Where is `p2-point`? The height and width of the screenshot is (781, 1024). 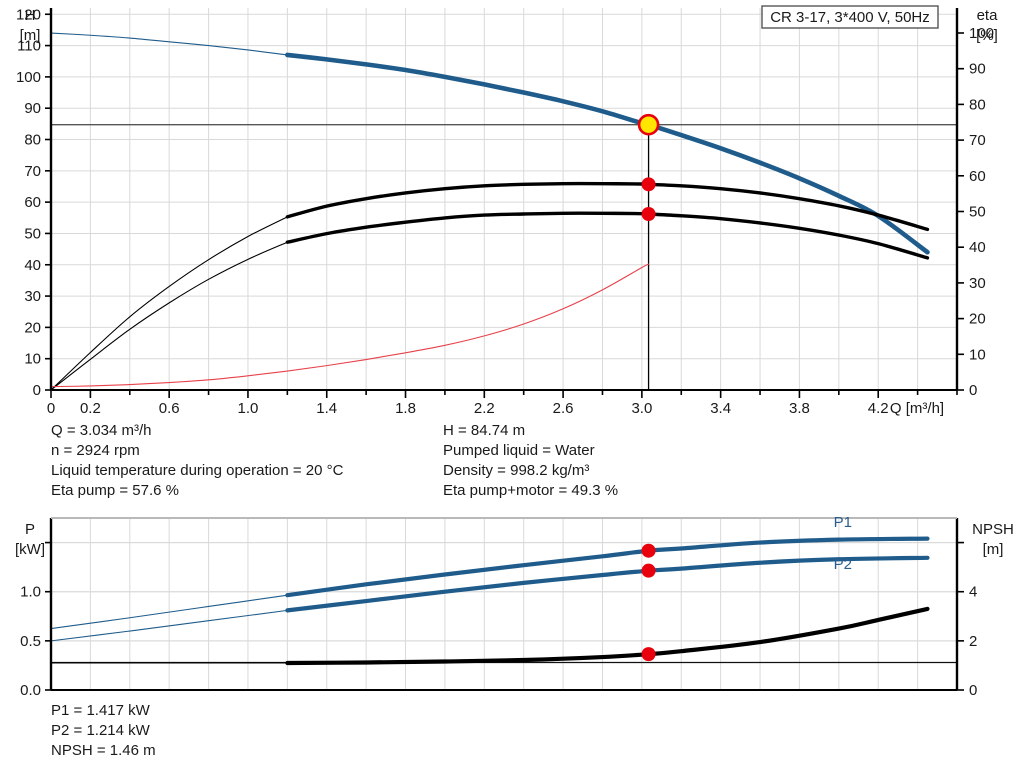
p2-point is located at coordinates (648, 570).